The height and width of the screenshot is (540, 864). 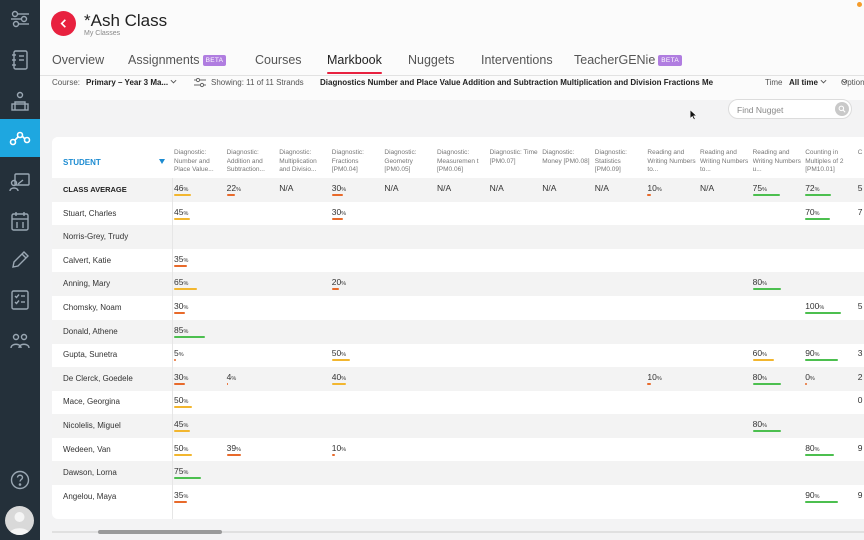 I want to click on score-cell: 65%, so click(x=181, y=282).